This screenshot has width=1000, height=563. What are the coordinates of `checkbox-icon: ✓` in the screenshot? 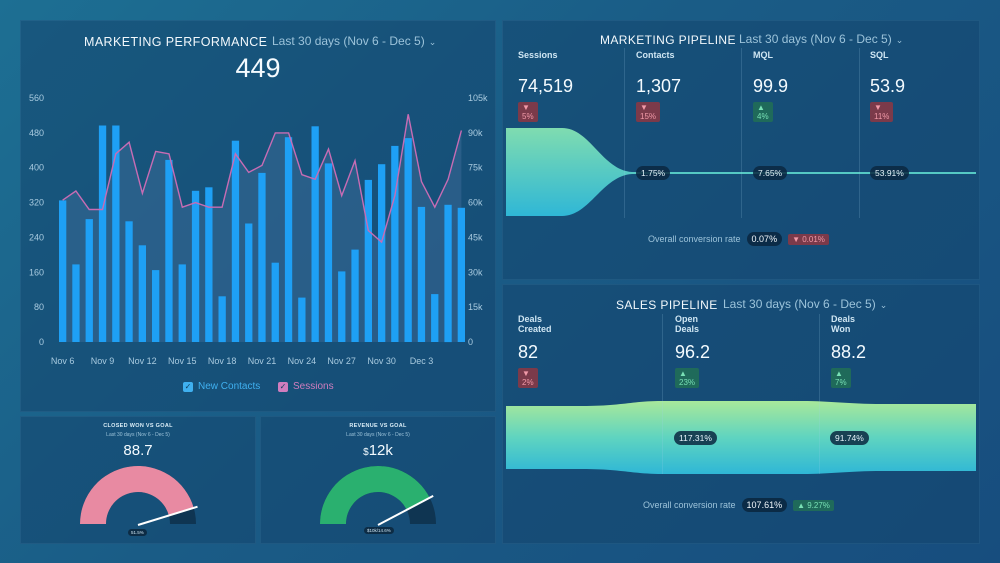 It's located at (283, 386).